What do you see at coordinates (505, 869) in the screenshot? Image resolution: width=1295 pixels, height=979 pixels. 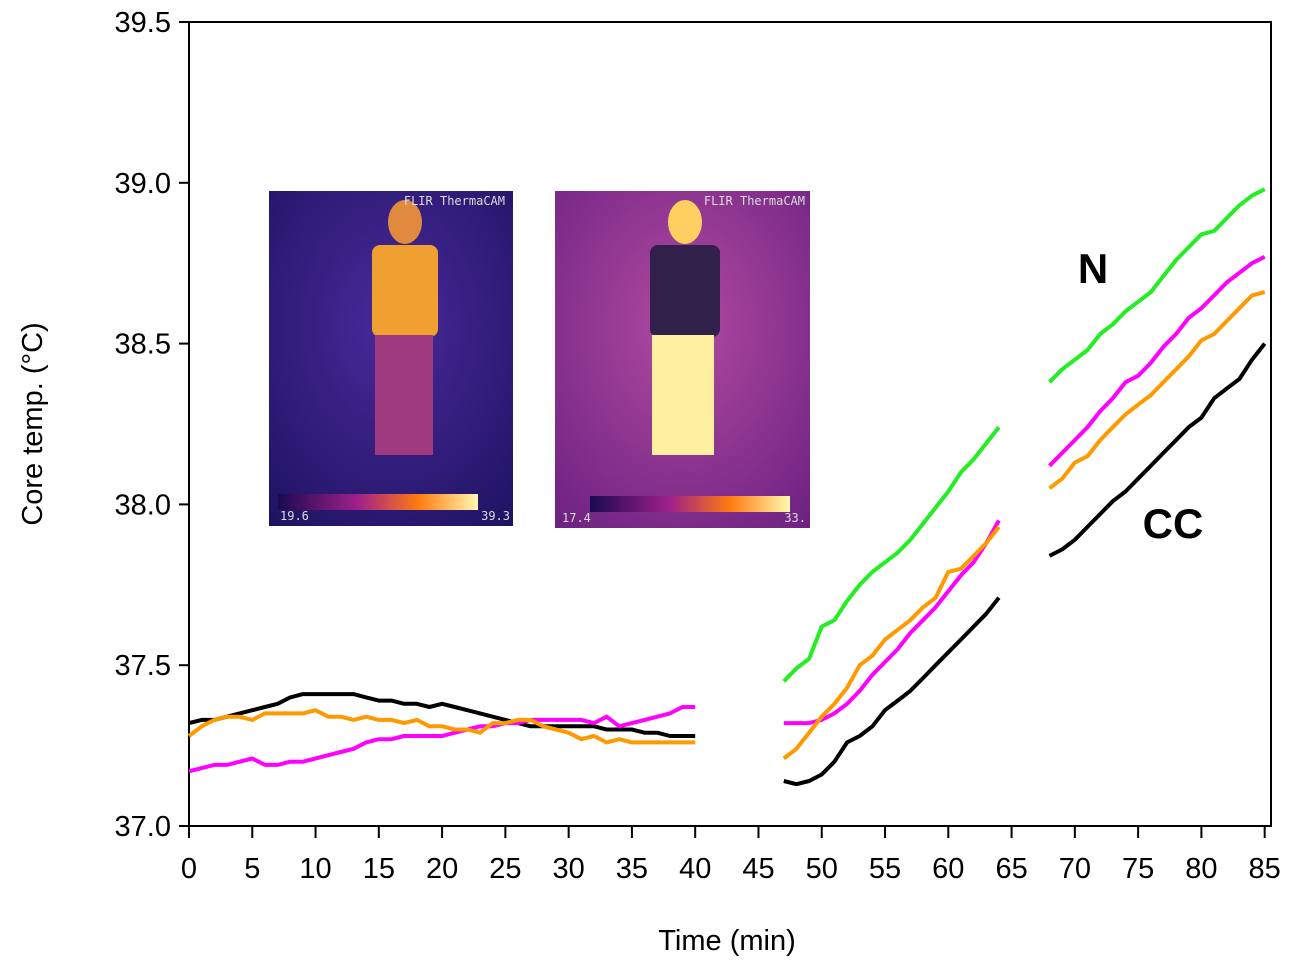 I see `x-tick-label: 25` at bounding box center [505, 869].